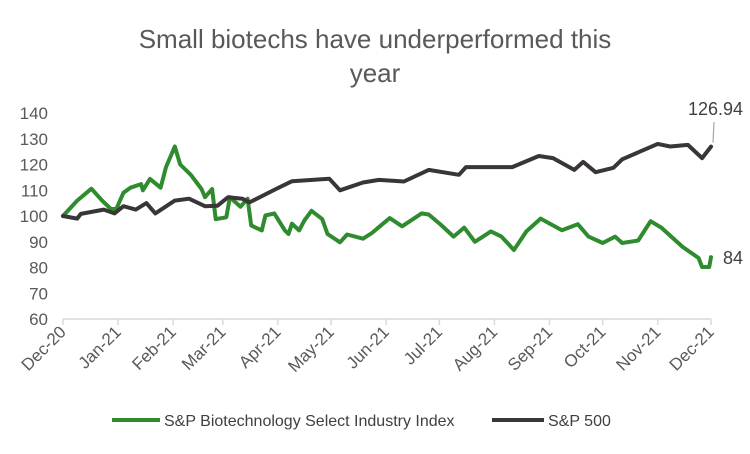  What do you see at coordinates (375, 39) in the screenshot?
I see `chart-title-line-1: Small biotechs have underperformed this` at bounding box center [375, 39].